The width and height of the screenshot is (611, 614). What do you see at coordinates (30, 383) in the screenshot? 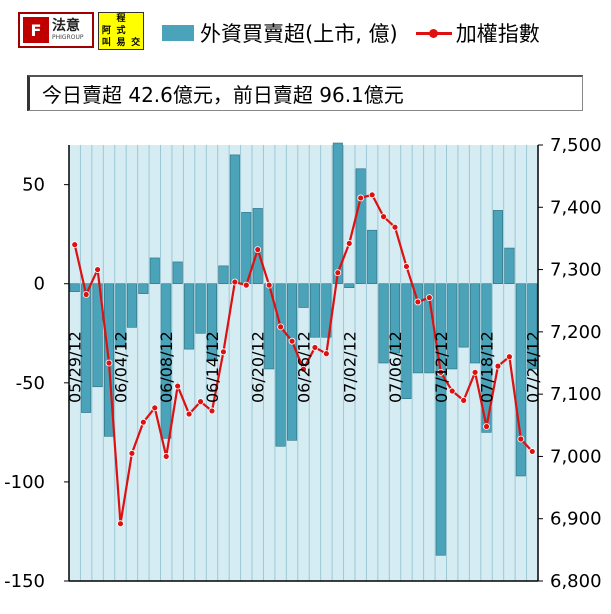
I see `left-tick-label: -50` at bounding box center [30, 383].